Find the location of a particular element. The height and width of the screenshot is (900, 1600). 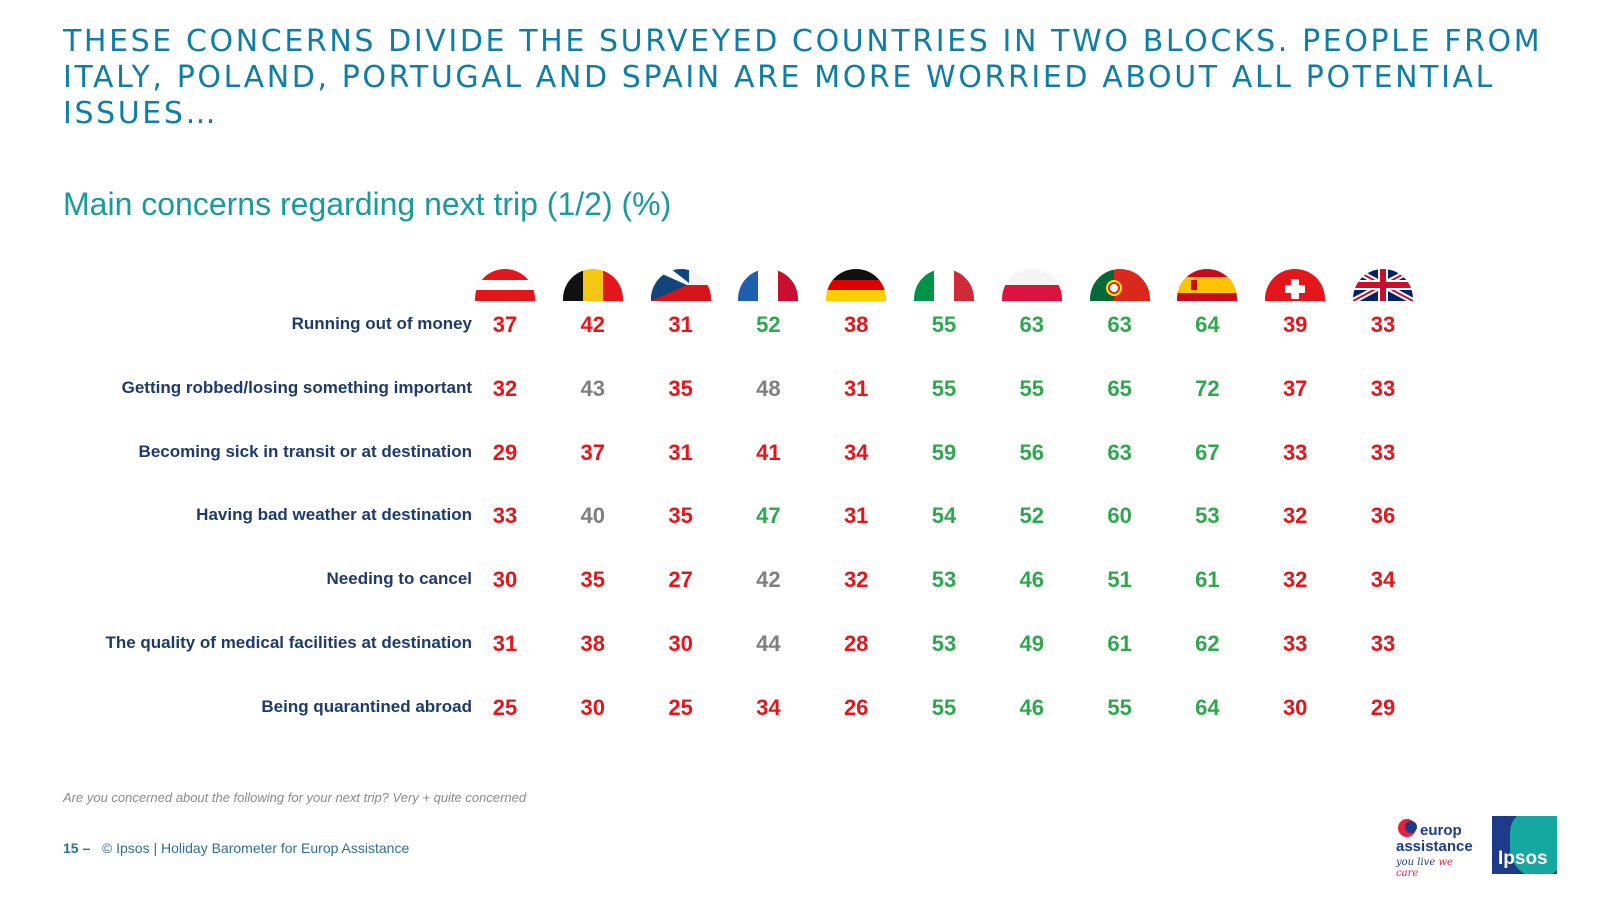

value-cell: 48 is located at coordinates (768, 388).